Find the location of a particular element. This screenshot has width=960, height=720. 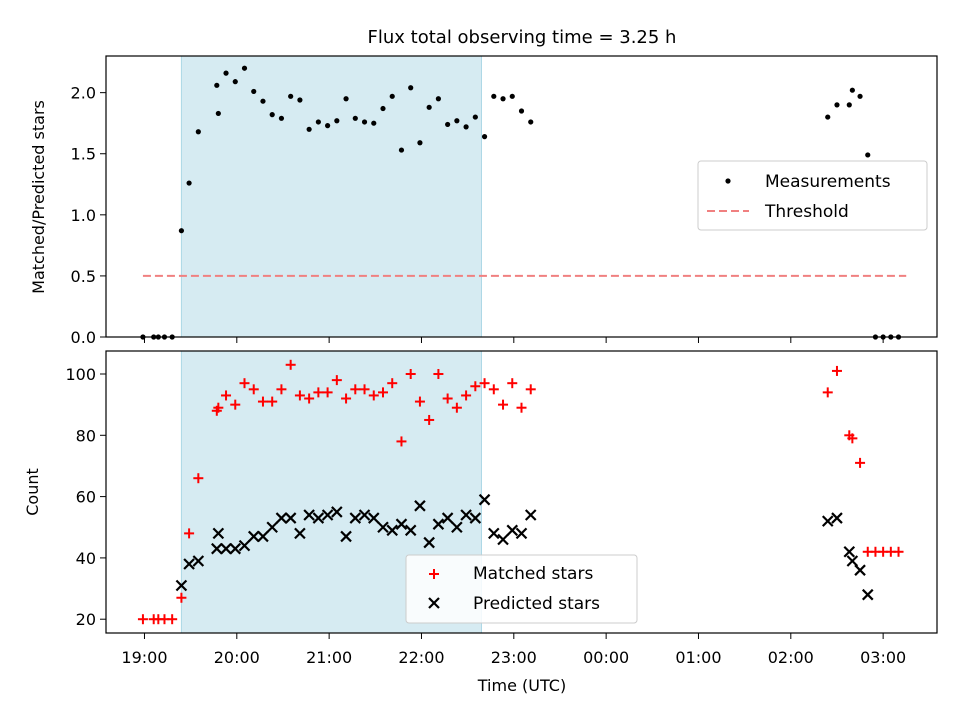

x-tick-label: 21:00 is located at coordinates (329, 657).